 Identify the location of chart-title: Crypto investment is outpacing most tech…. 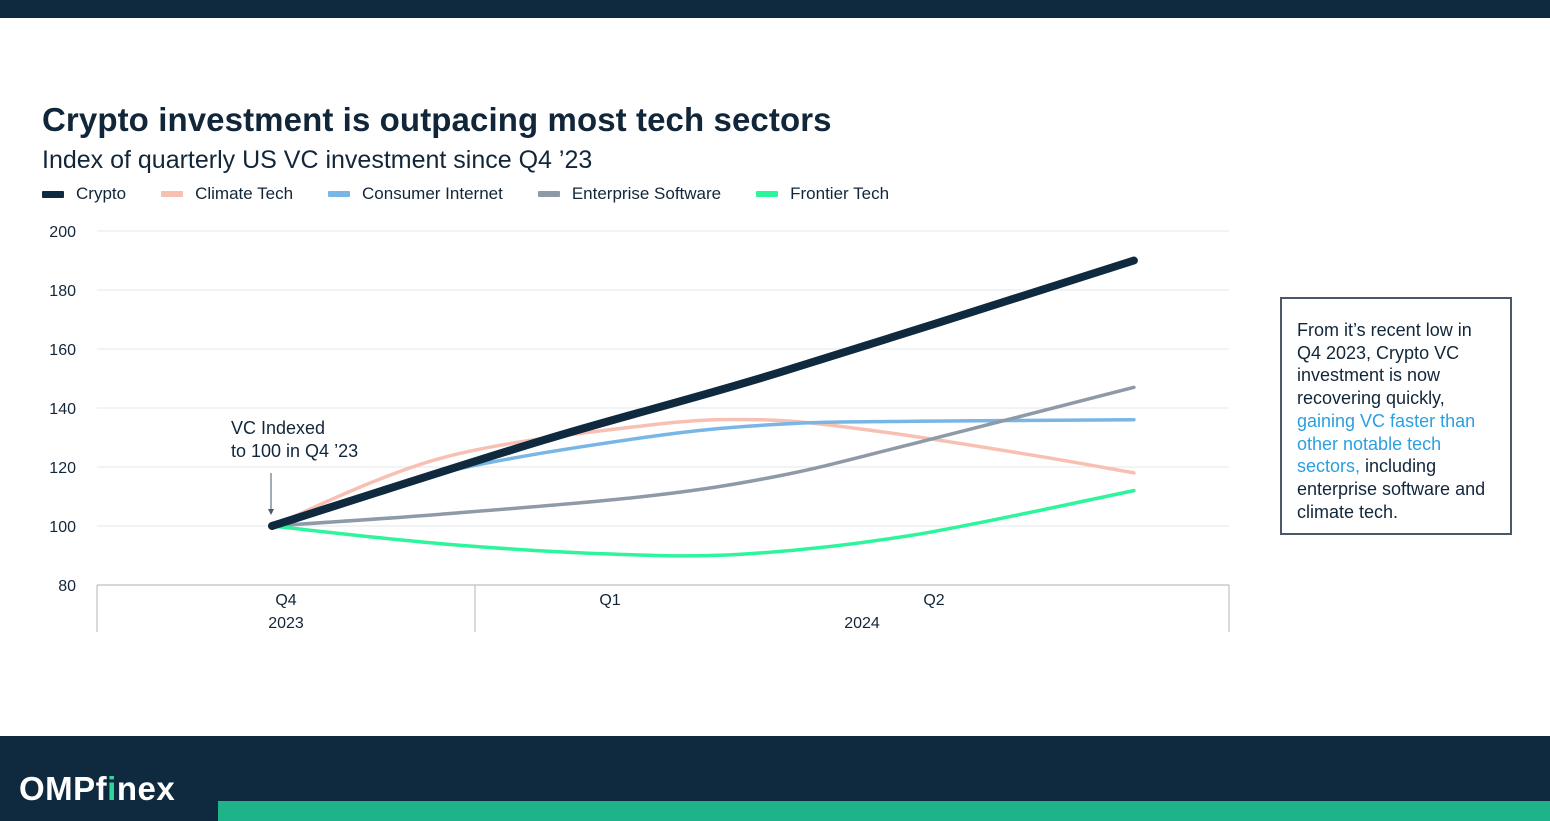
(437, 119).